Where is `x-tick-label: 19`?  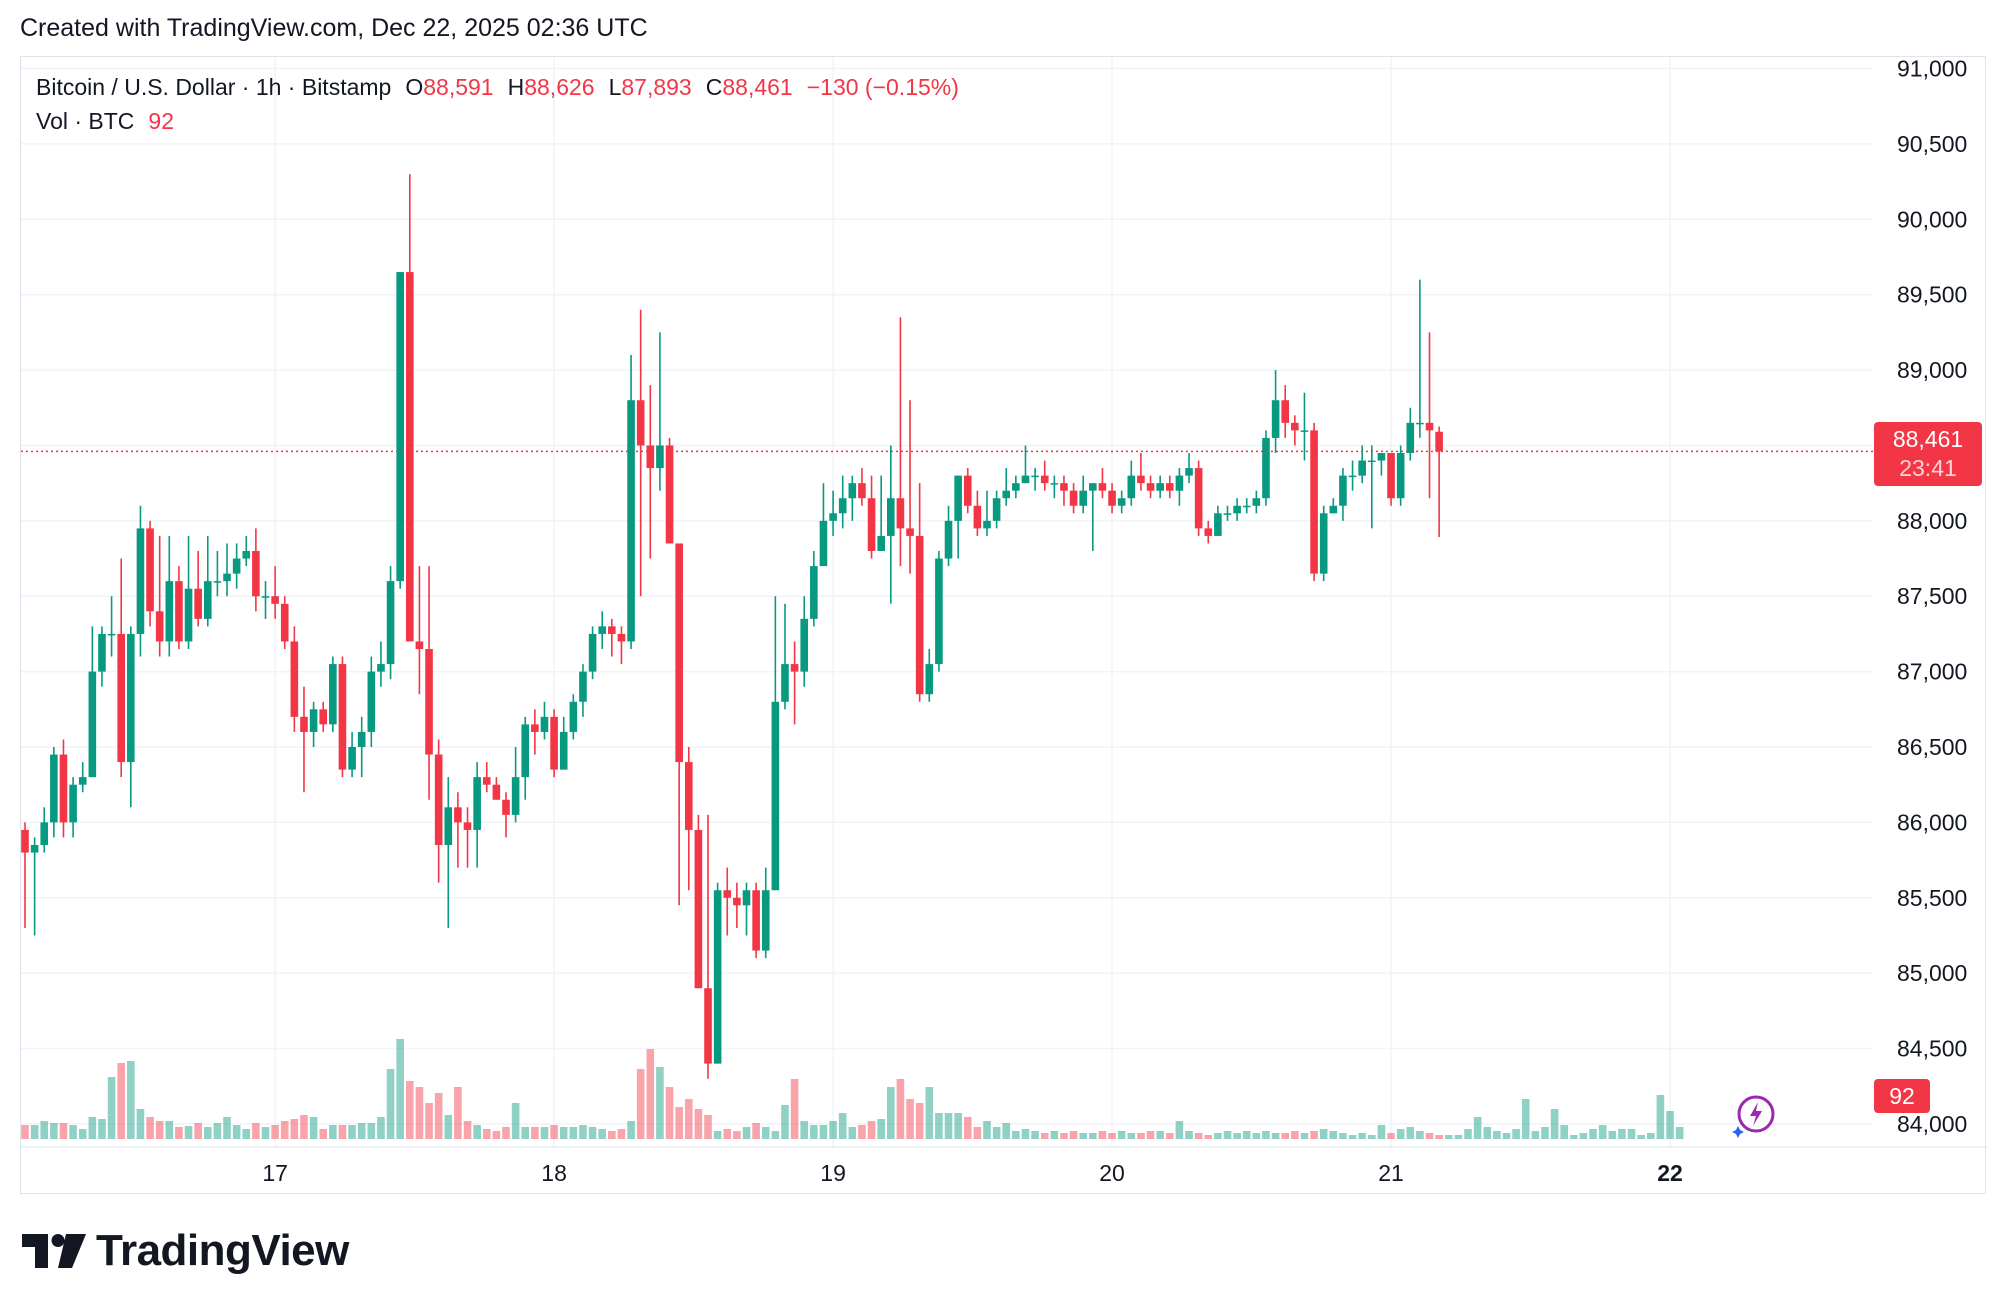 x-tick-label: 19 is located at coordinates (833, 1173).